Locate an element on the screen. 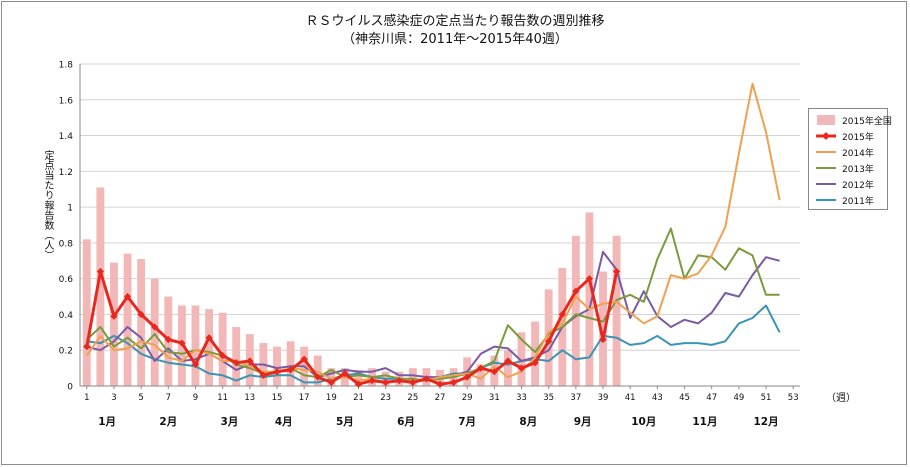 This screenshot has height=467, width=910. y-tick-label: 1.2 is located at coordinates (66, 173).